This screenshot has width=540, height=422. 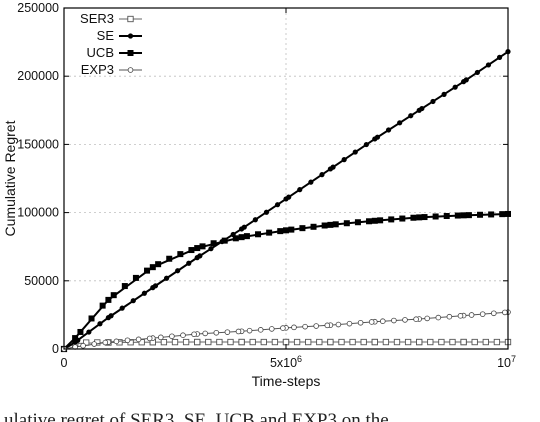 What do you see at coordinates (111, 44) in the screenshot?
I see `legend: SER3 SE UCB EXP3` at bounding box center [111, 44].